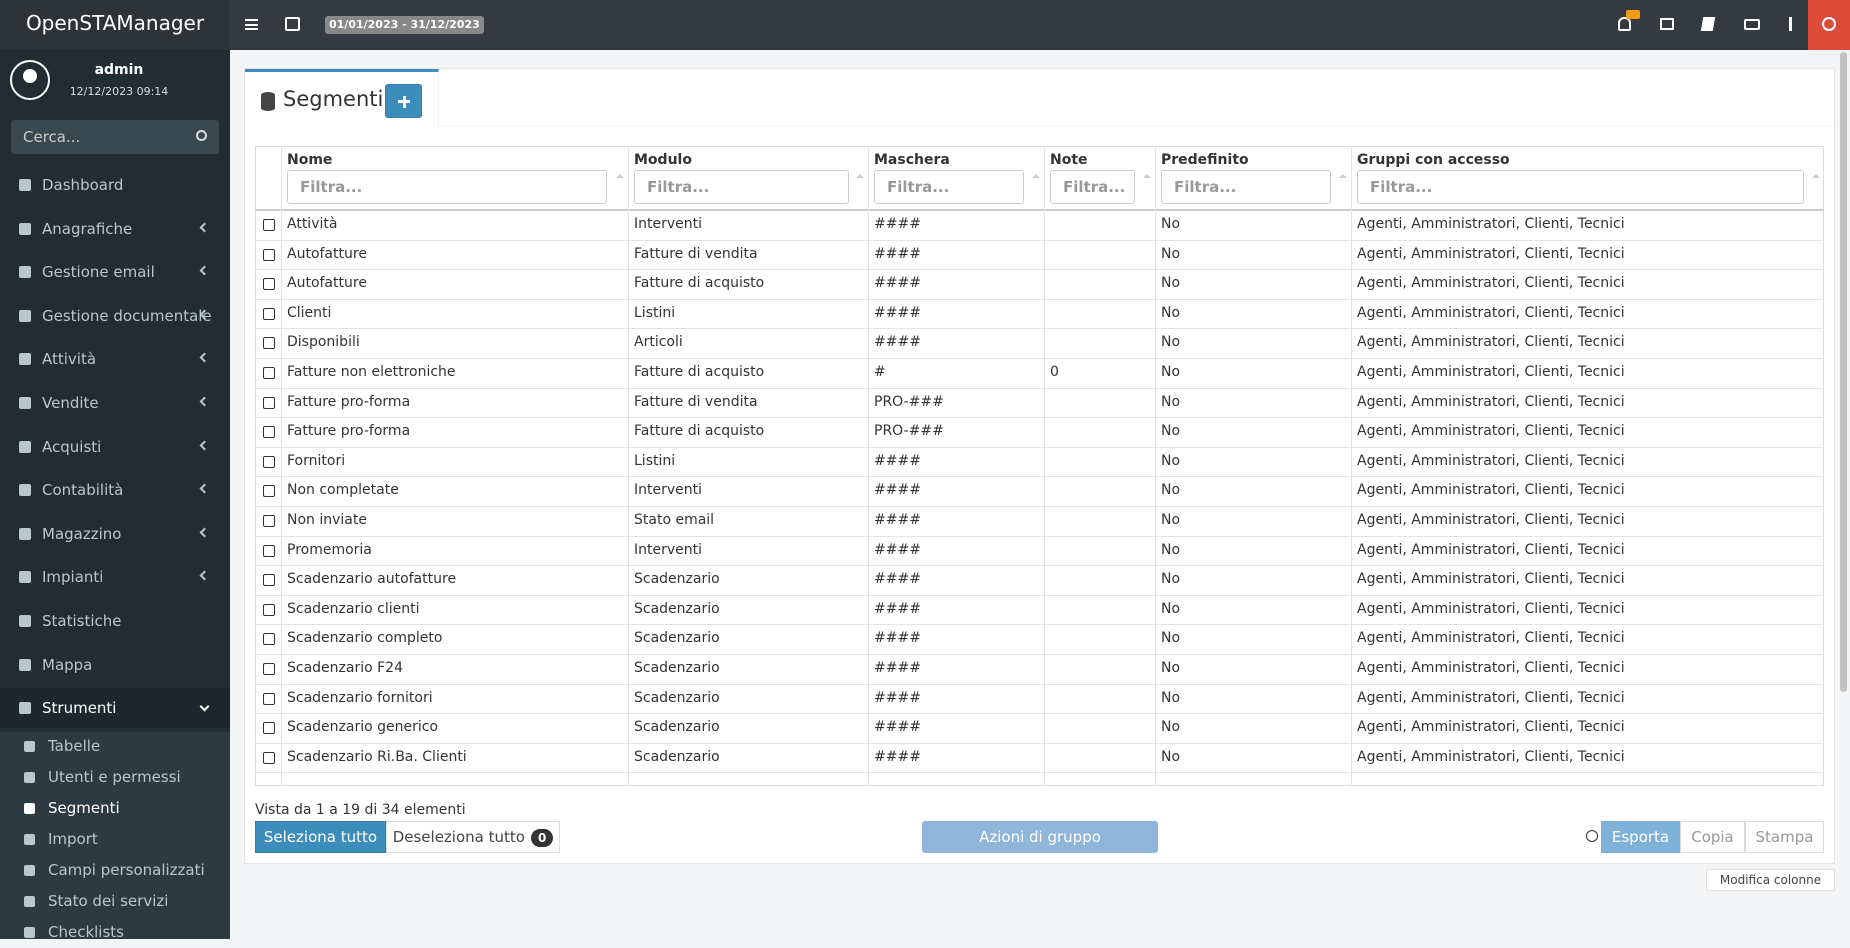  Describe the element at coordinates (1667, 24) in the screenshot. I see `print-icon` at that location.